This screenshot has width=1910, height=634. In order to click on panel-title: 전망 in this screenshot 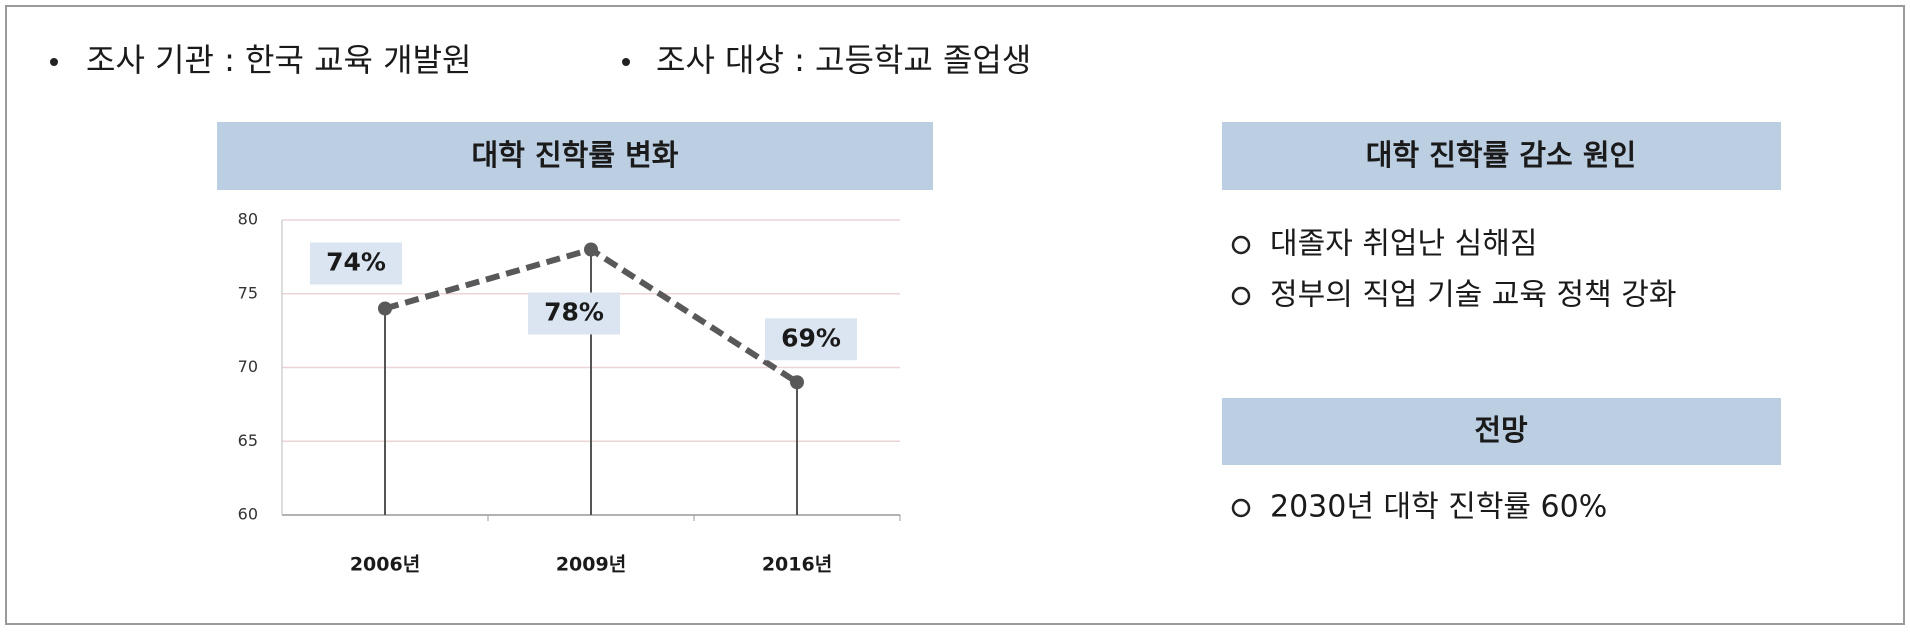, I will do `click(1501, 430)`.